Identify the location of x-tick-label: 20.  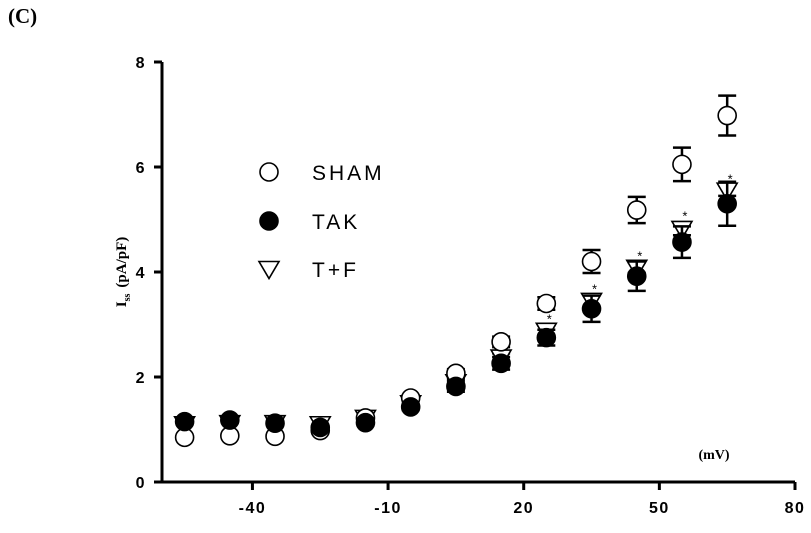
(523, 508).